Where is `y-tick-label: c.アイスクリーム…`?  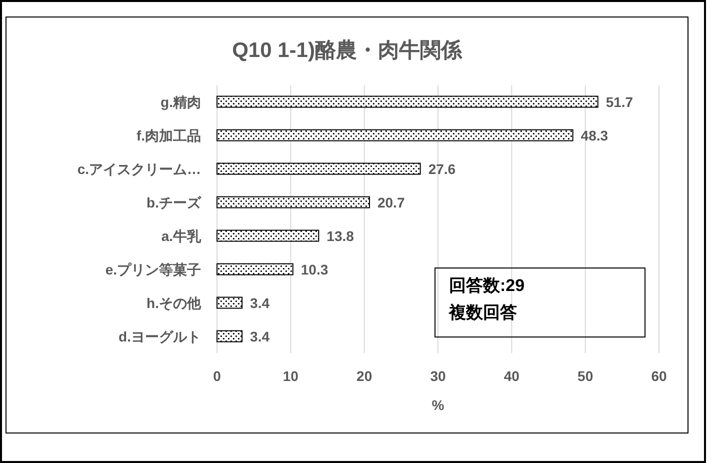 y-tick-label: c.アイスクリーム… is located at coordinates (139, 168).